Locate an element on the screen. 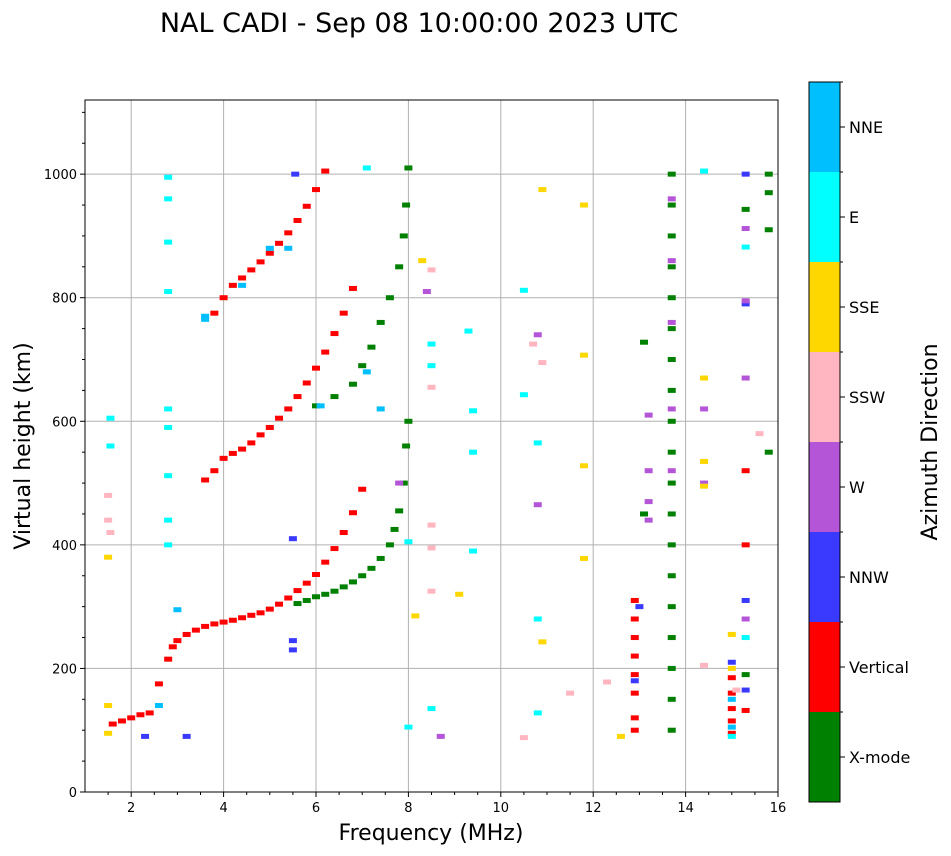 The width and height of the screenshot is (951, 856). colorbar: X-mode Vertical NNW W SSW SSE E NNE is located at coordinates (859, 442).